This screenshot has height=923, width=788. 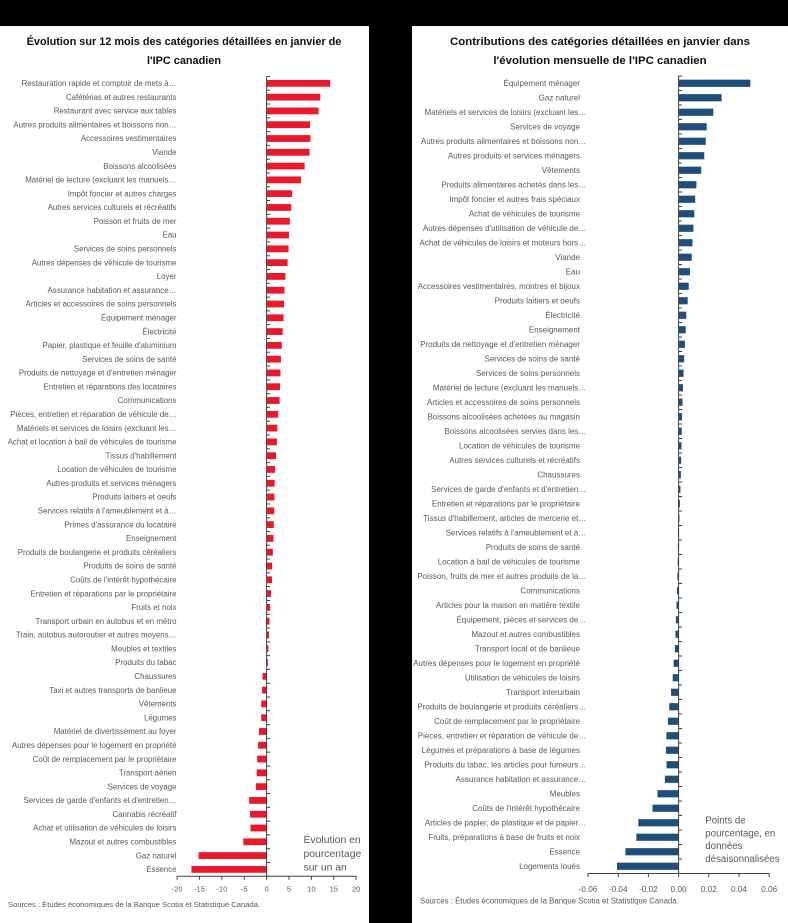 I want to click on svg-text: Transport local et de banlieue, so click(x=528, y=649).